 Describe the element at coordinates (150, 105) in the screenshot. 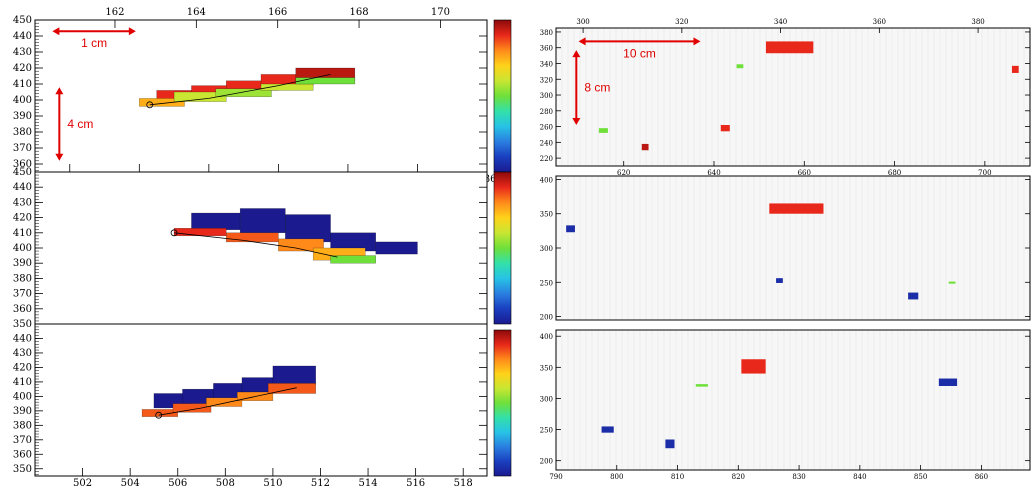

I see `vertex-marker` at that location.